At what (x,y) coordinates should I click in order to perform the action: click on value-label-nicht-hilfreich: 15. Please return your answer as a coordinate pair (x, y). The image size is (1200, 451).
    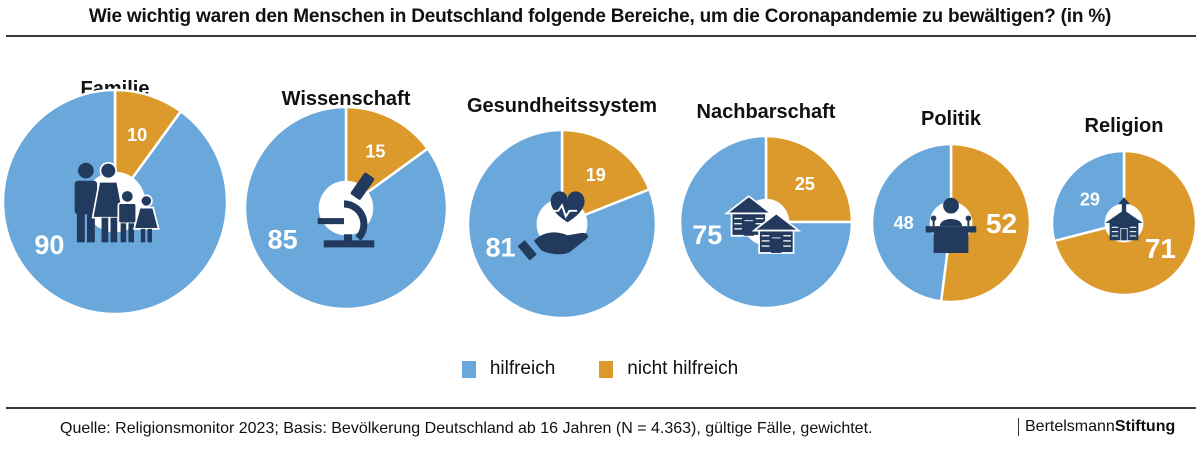
    Looking at the image, I should click on (375, 151).